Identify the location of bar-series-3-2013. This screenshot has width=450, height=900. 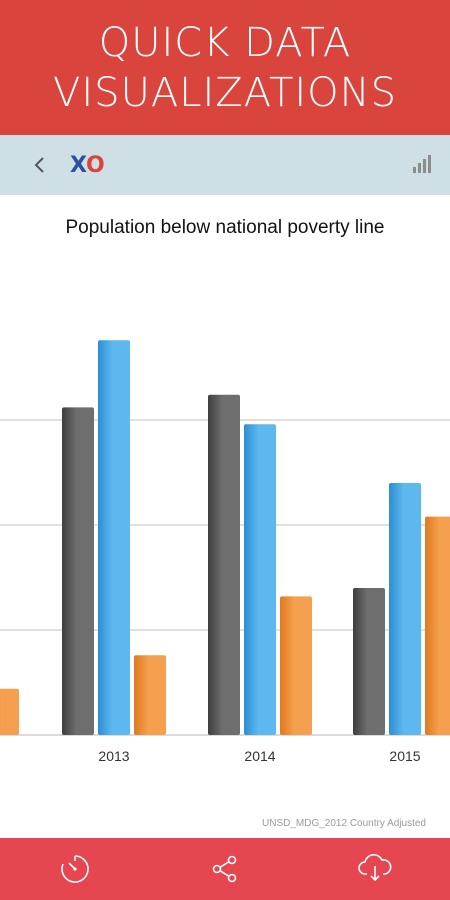
(150, 695).